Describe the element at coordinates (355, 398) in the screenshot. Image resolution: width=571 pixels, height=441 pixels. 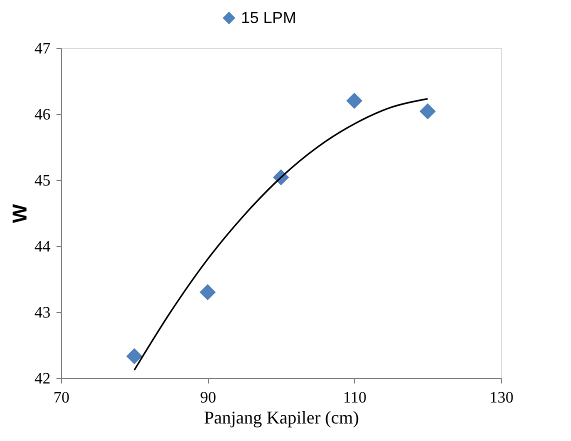
I see `x-tick-label: 110` at that location.